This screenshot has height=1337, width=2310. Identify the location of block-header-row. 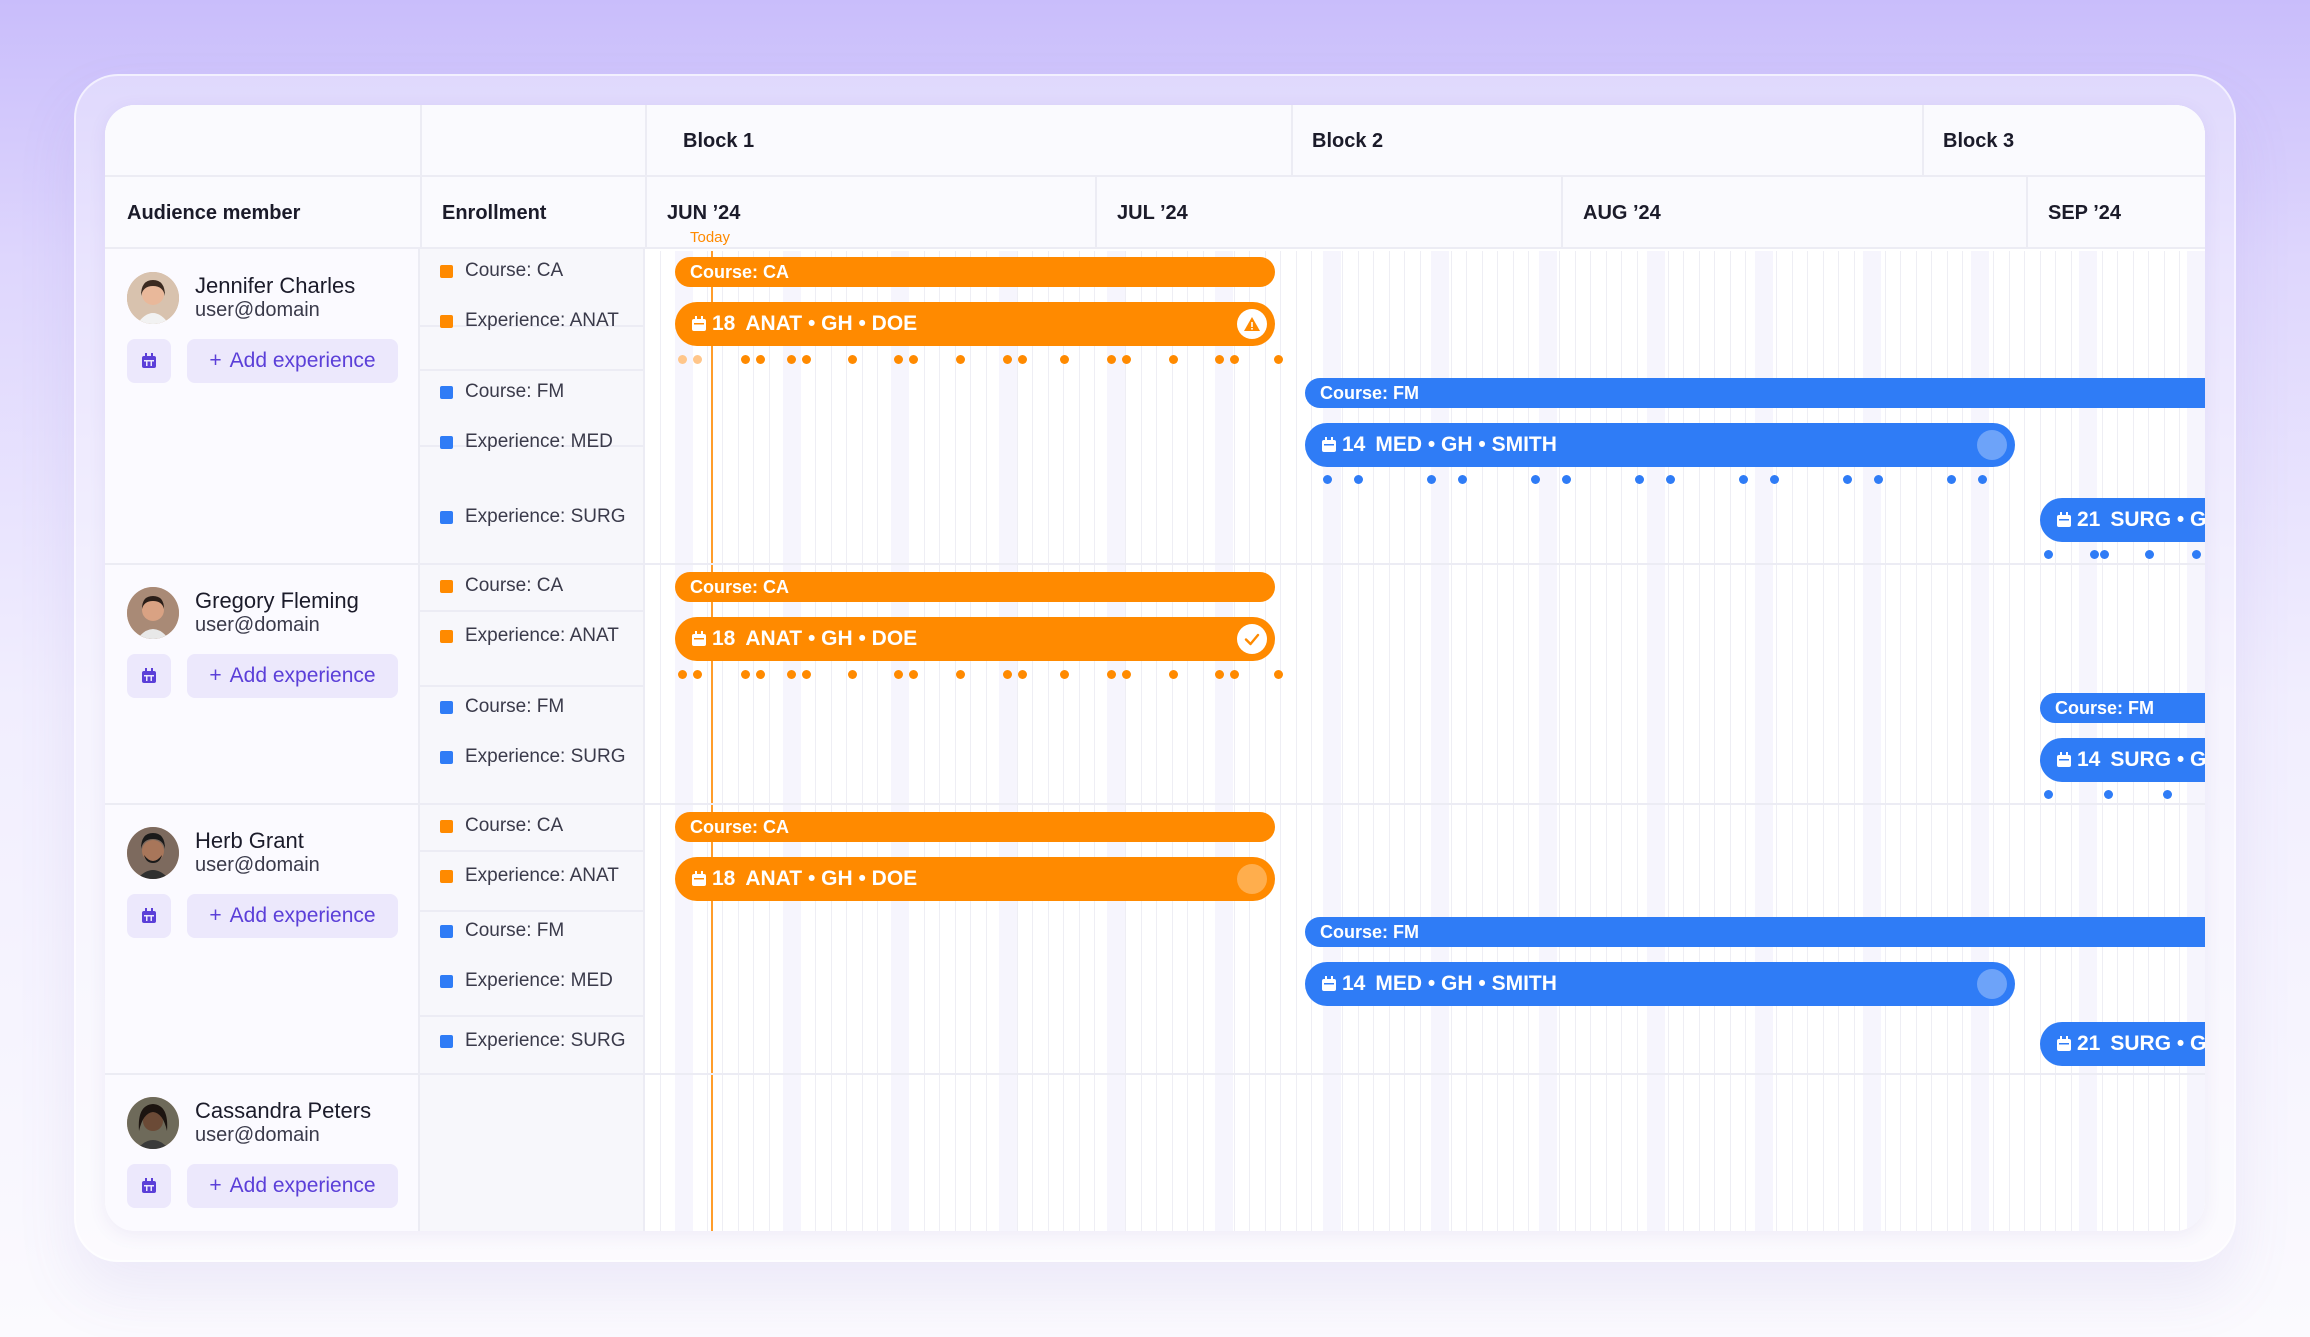
(1155, 141).